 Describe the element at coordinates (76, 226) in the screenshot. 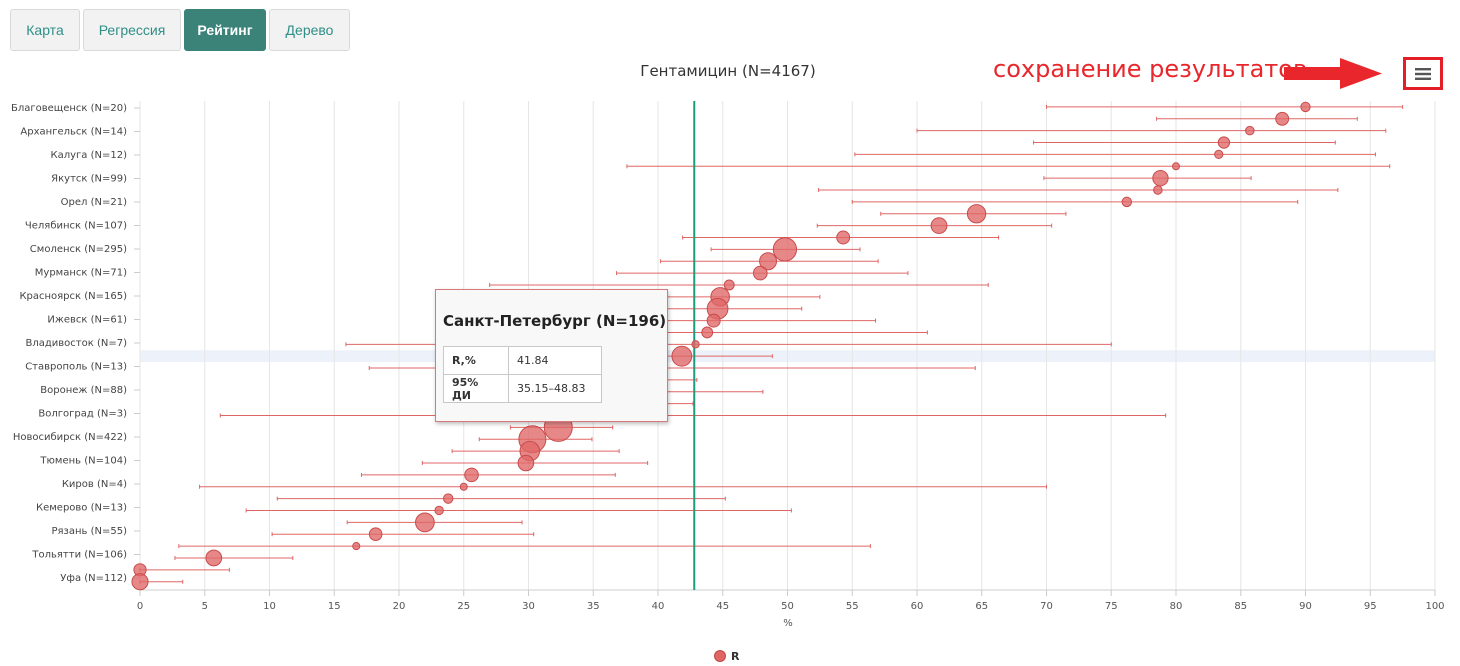

I see `y-tick-label: Челябинск (N=107)` at that location.